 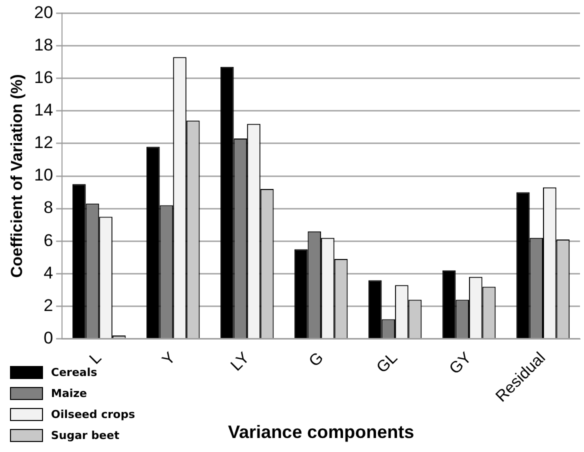 I want to click on legend-label: Oilseed crops, so click(x=93, y=414).